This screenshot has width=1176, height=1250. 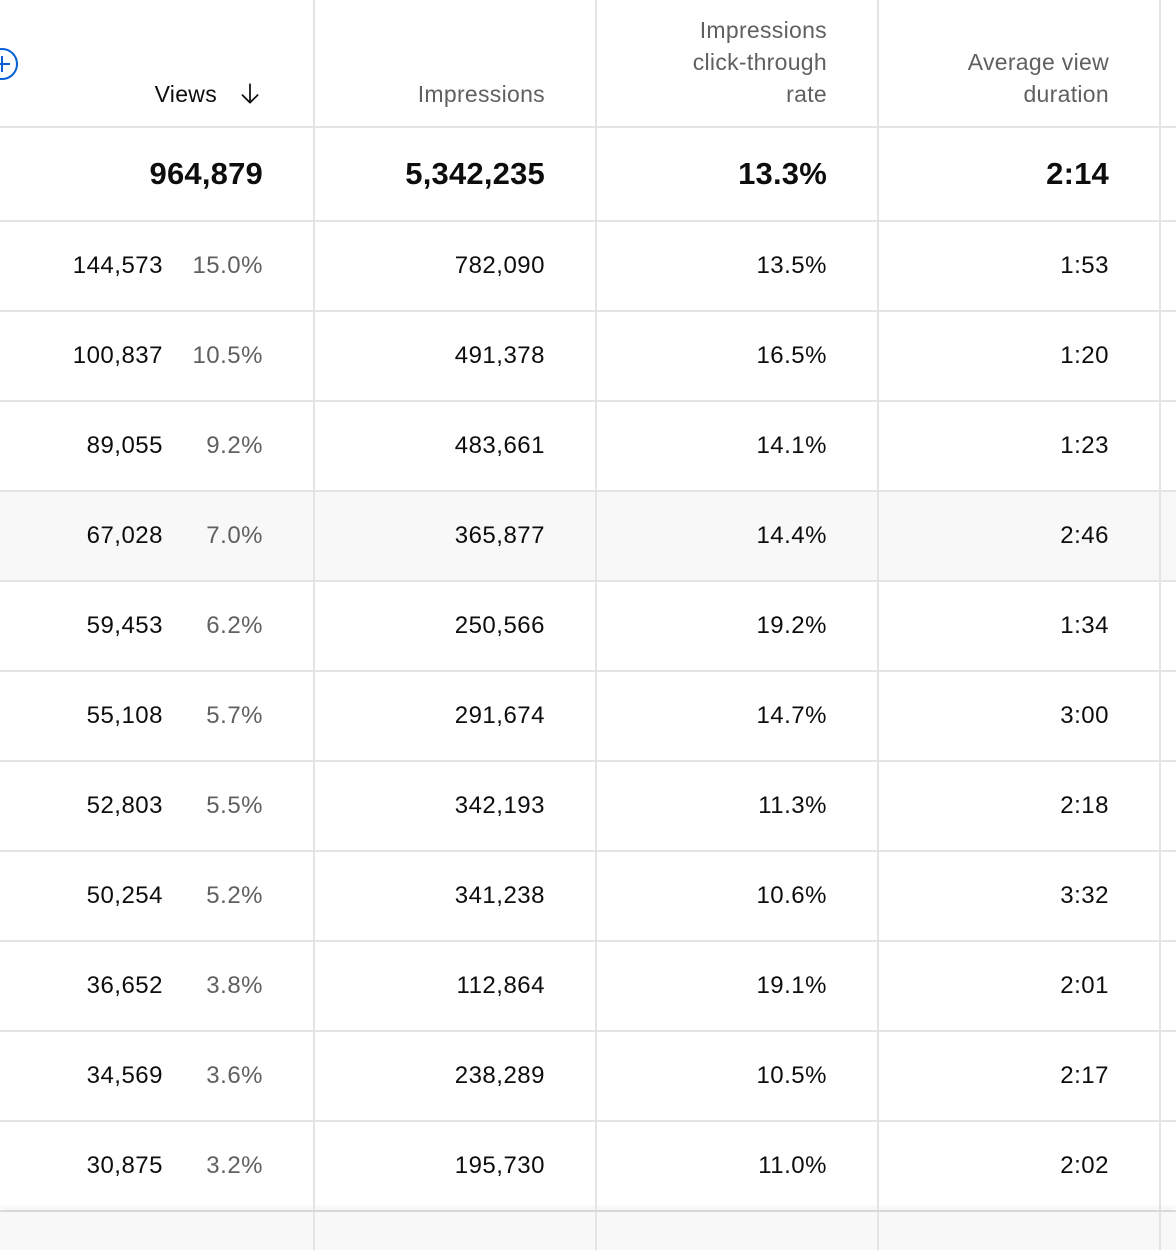 I want to click on impressions-cell: 782,090, so click(x=456, y=266).